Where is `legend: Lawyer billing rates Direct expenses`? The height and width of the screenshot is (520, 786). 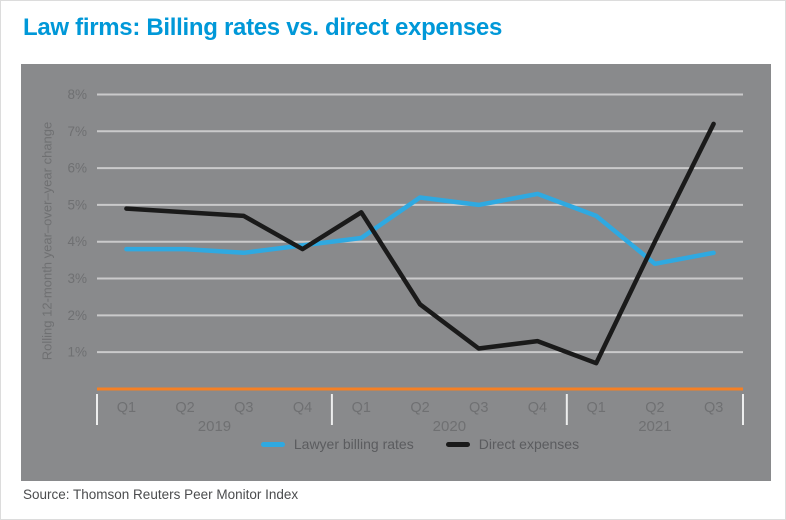
legend: Lawyer billing rates Direct expenses is located at coordinates (420, 444).